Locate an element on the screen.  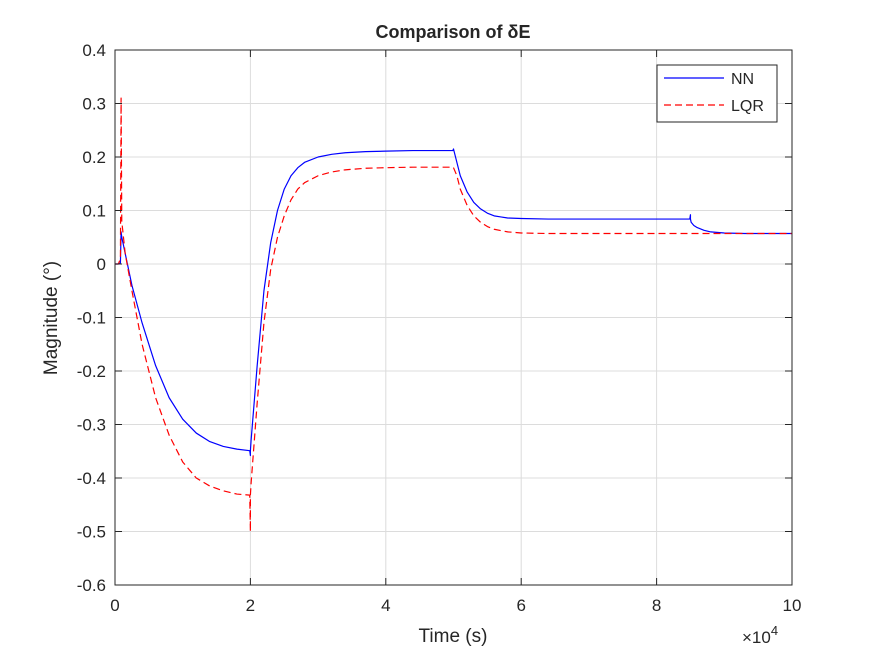
legend-label-nn: NN is located at coordinates (742, 79).